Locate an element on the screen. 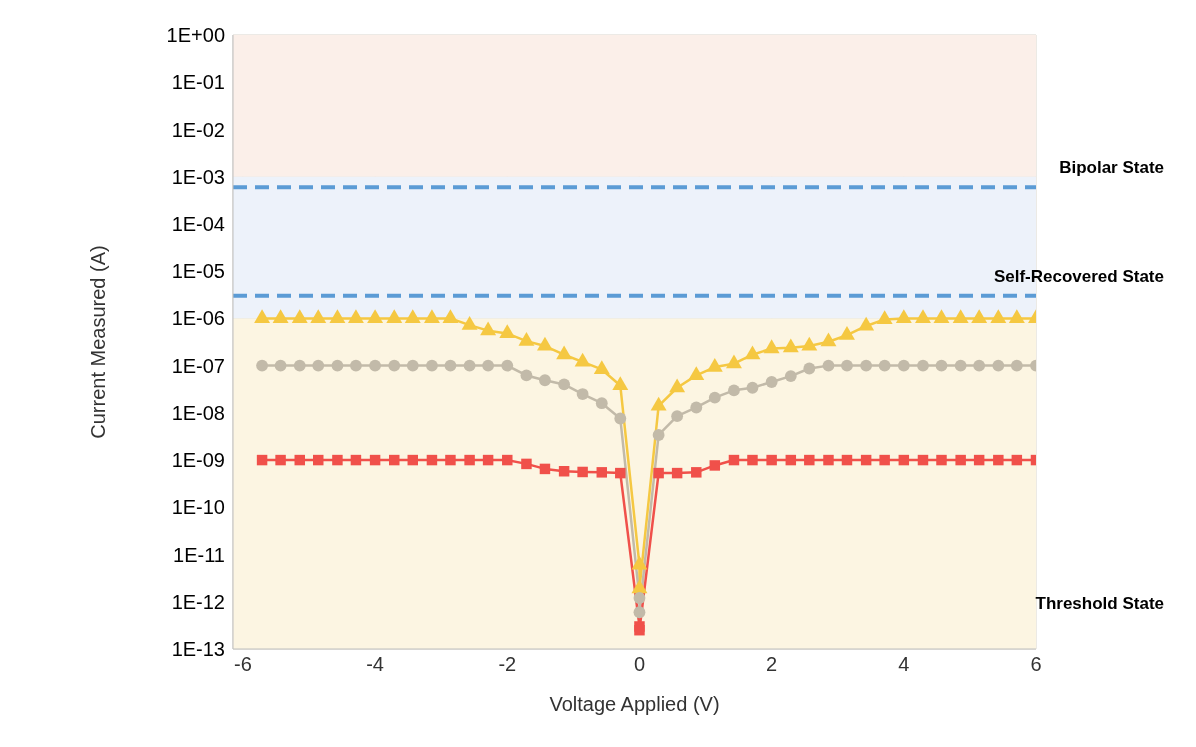  y-tick-label: 1E-05 is located at coordinates (198, 271).